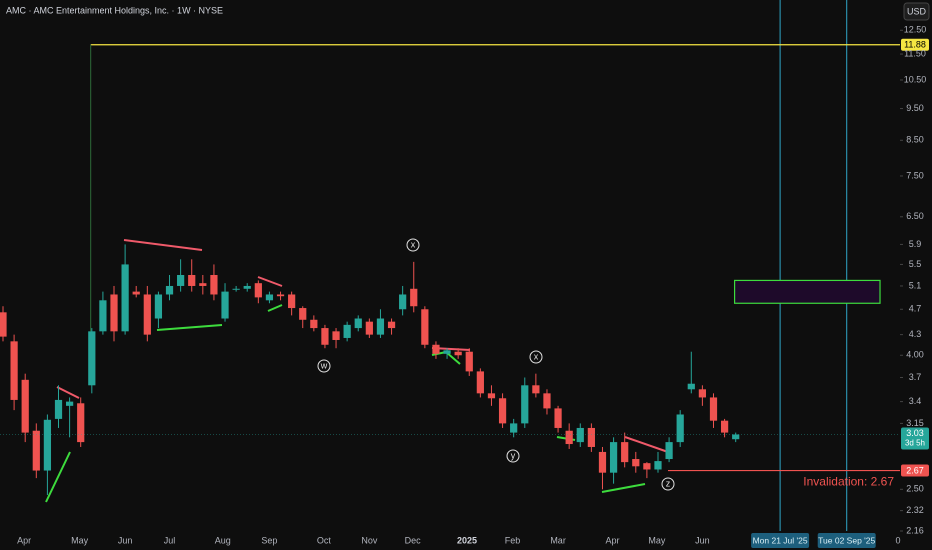  I want to click on y-tick-label: 9.50, so click(915, 108).